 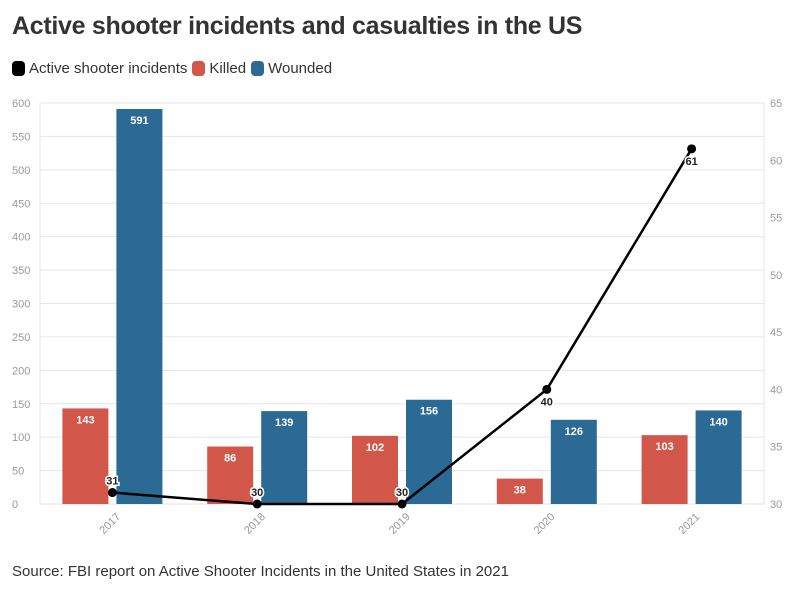 What do you see at coordinates (547, 402) in the screenshot?
I see `data-label-incidents: 40` at bounding box center [547, 402].